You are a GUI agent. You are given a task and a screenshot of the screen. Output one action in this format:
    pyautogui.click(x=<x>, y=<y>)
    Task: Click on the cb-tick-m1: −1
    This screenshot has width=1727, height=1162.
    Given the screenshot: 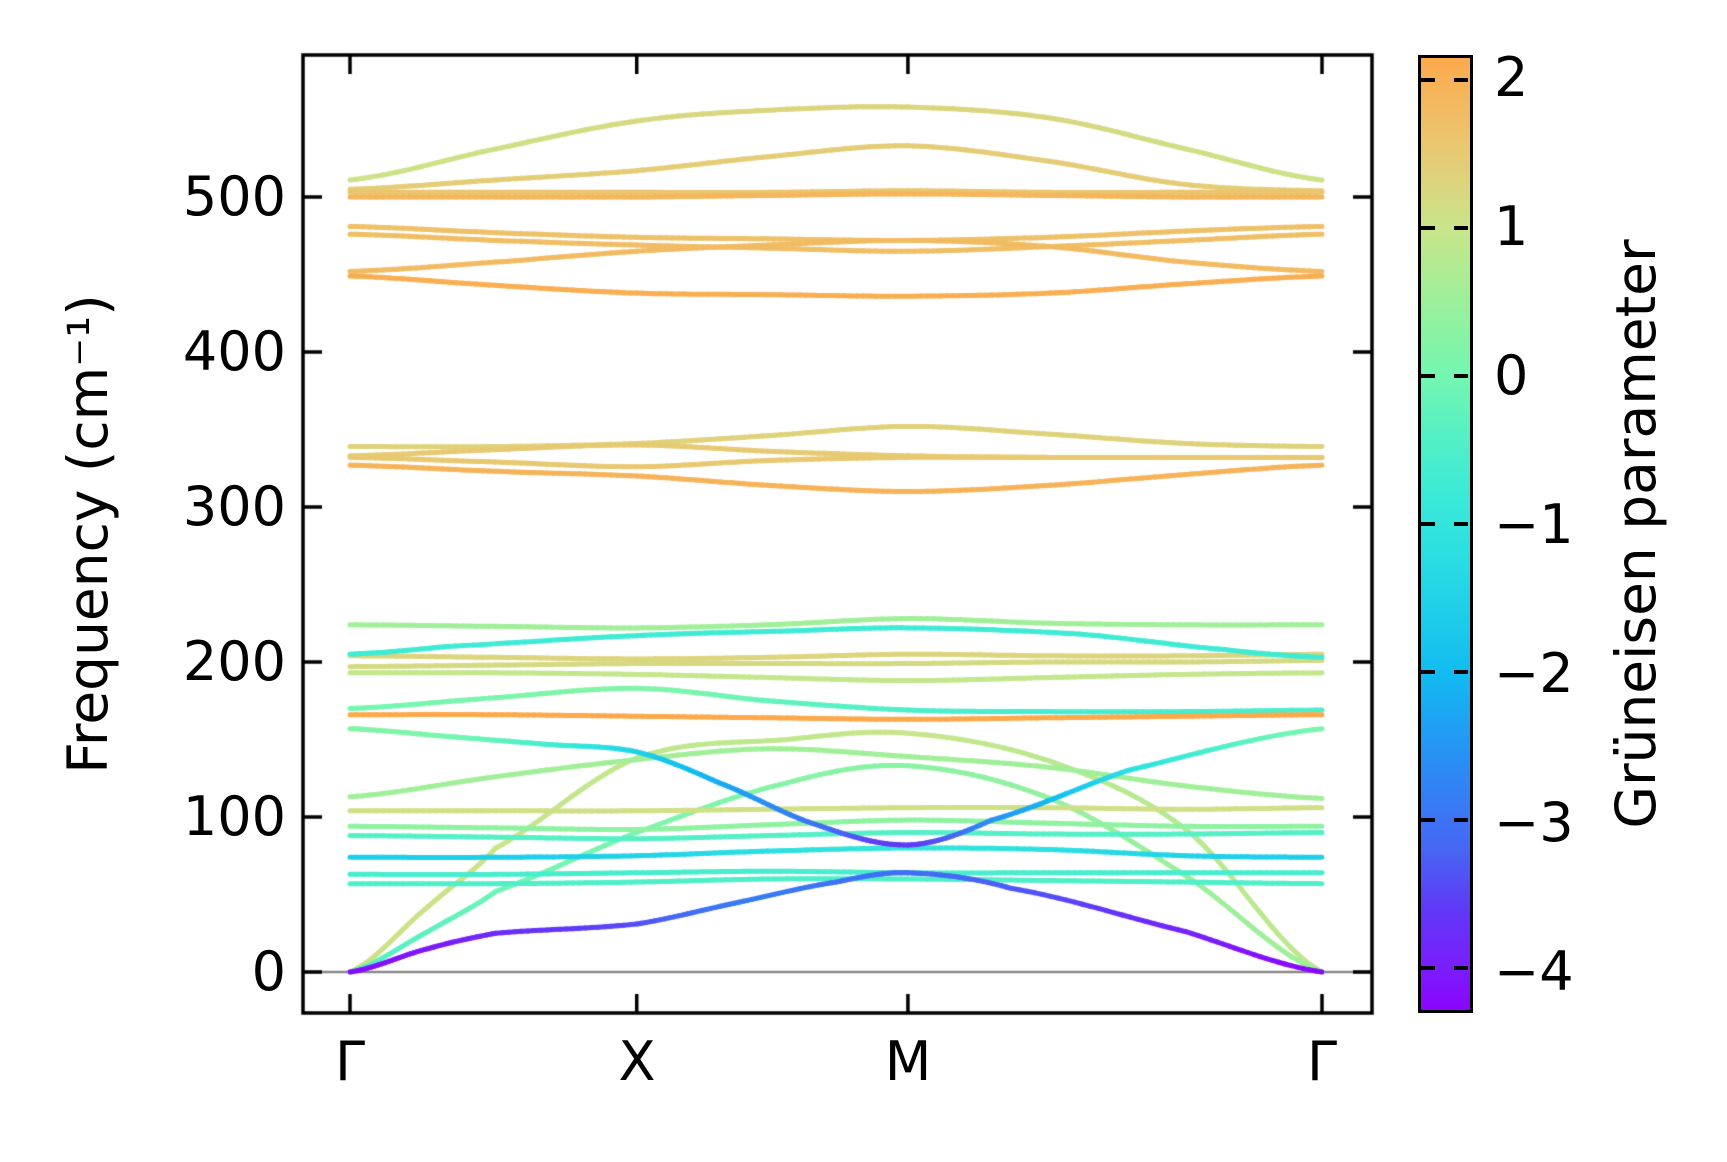 What is the action you would take?
    pyautogui.click(x=1534, y=524)
    